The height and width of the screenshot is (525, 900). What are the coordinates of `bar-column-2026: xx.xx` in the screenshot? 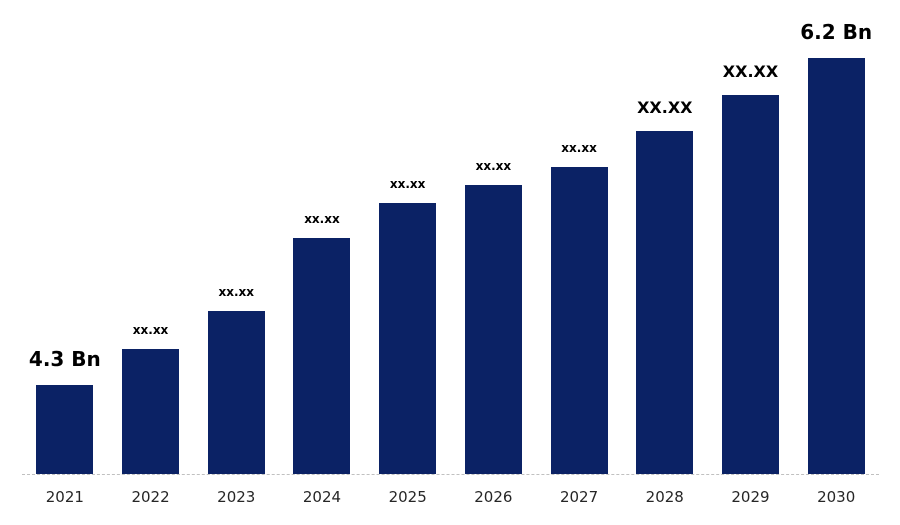 It's located at (494, 237).